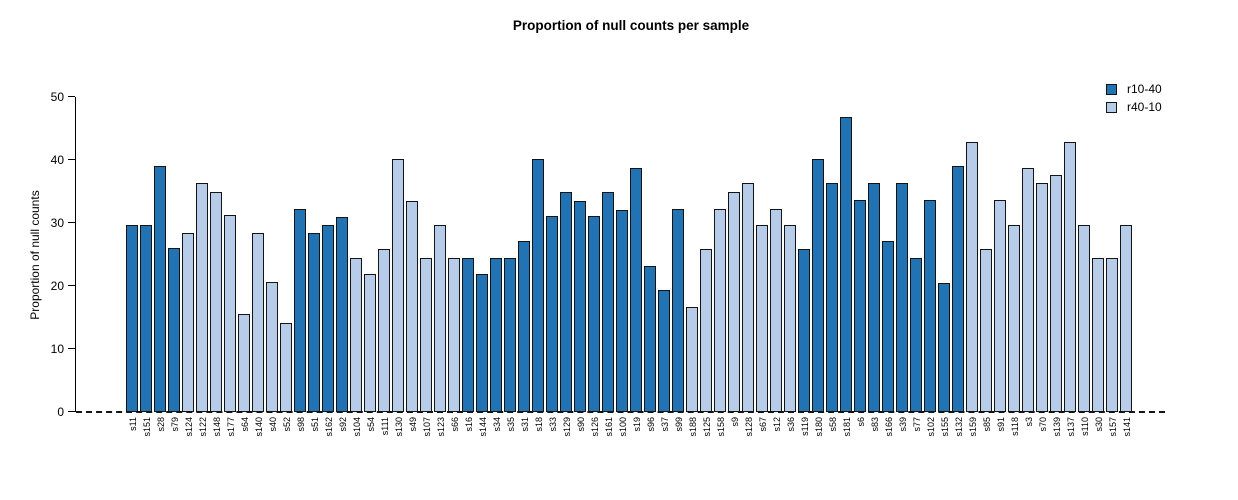 The height and width of the screenshot is (500, 1238). Describe the element at coordinates (790, 318) in the screenshot. I see `bar-s36` at that location.